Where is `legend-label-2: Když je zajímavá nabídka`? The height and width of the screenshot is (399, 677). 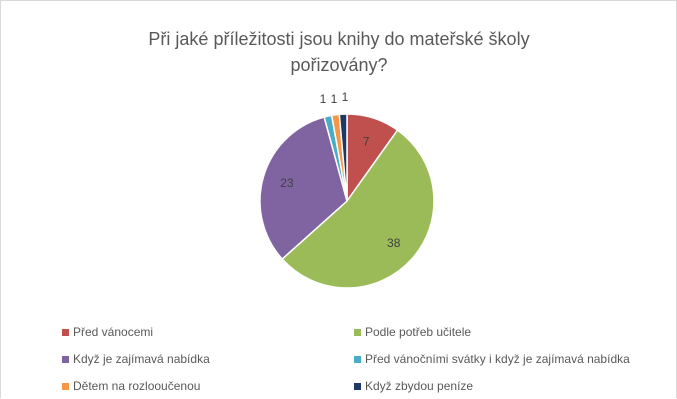 legend-label-2: Když je zajímavá nabídka is located at coordinates (141, 359).